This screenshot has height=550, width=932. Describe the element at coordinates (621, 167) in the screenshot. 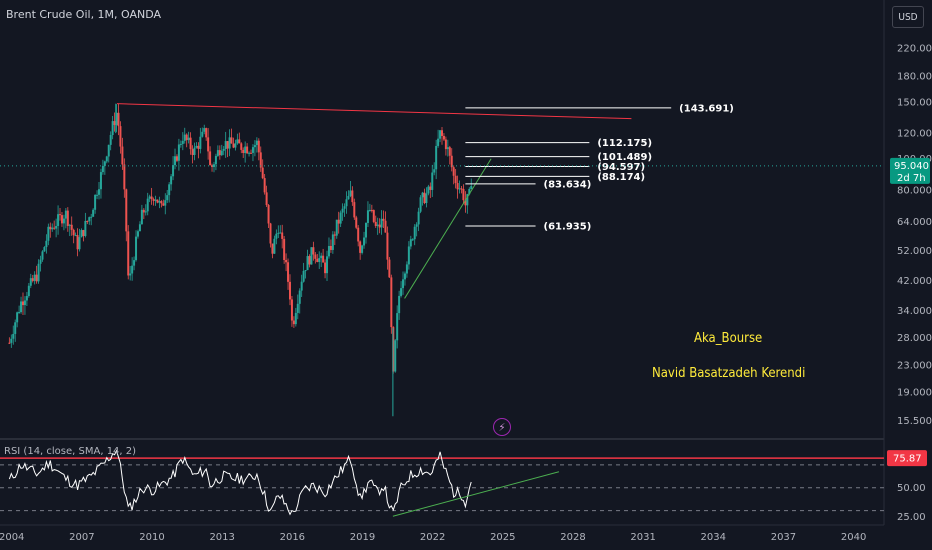

I see `level-label: (94.597)` at that location.